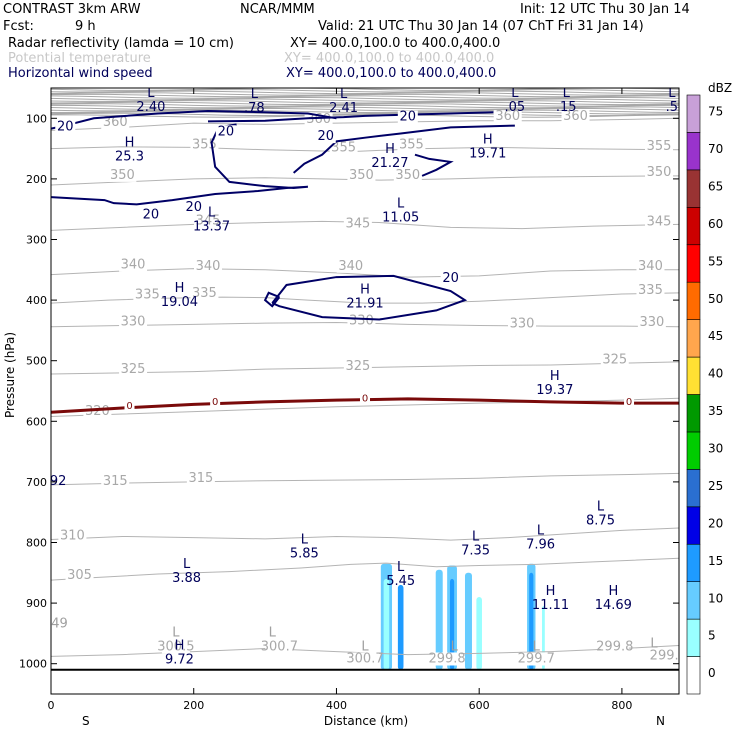  Describe the element at coordinates (59, 623) in the screenshot. I see `theta-extremum: 49` at that location.